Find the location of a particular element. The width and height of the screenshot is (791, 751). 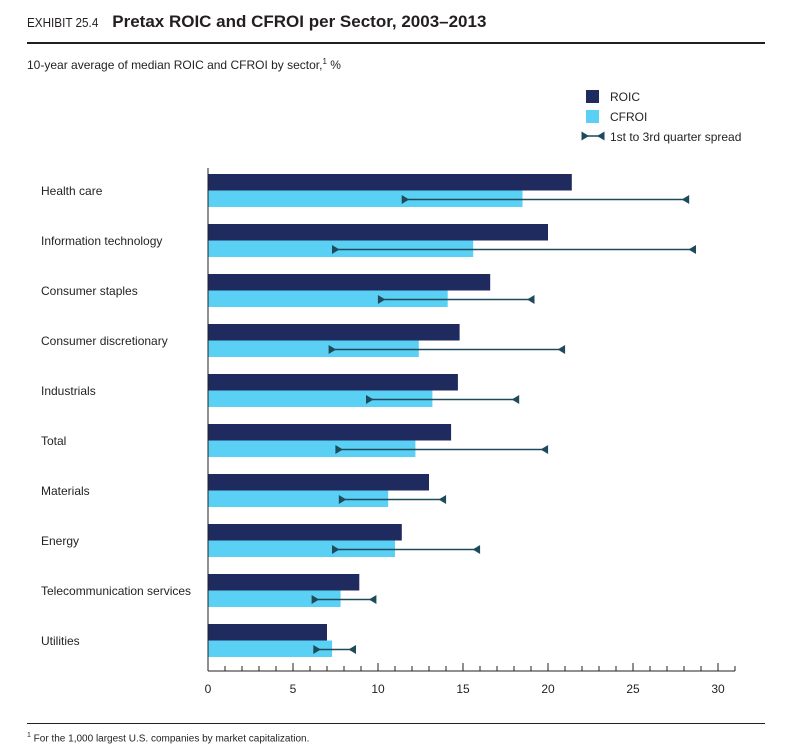

subtitle-footnote-mark: 1 is located at coordinates (324, 61).